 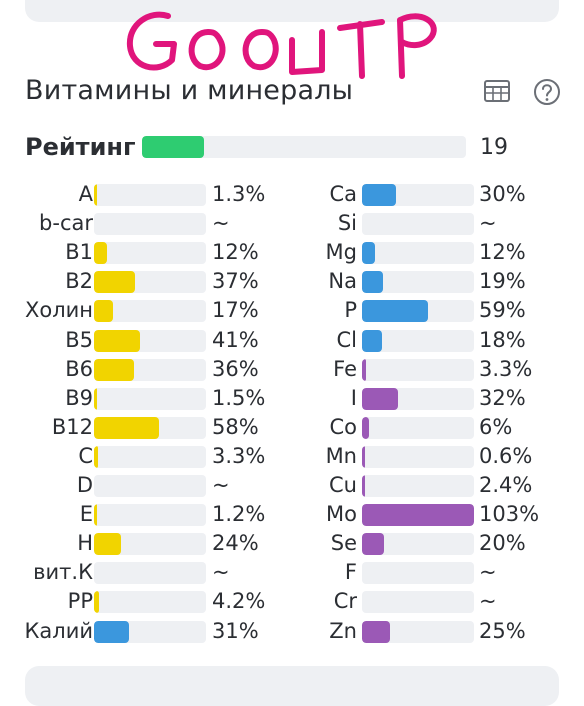 What do you see at coordinates (418, 282) in the screenshot?
I see `mineral-3-bar` at bounding box center [418, 282].